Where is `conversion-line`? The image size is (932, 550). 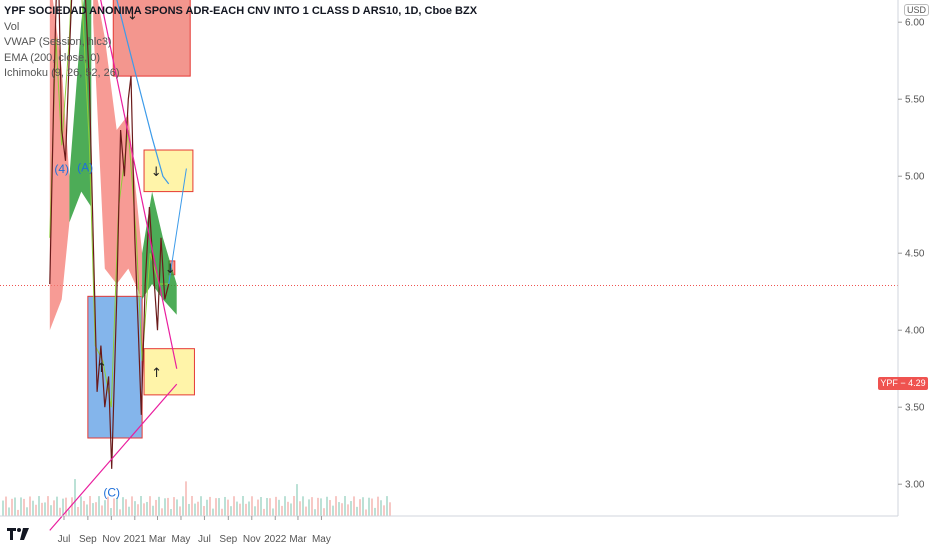
conversion-line is located at coordinates (109, 204).